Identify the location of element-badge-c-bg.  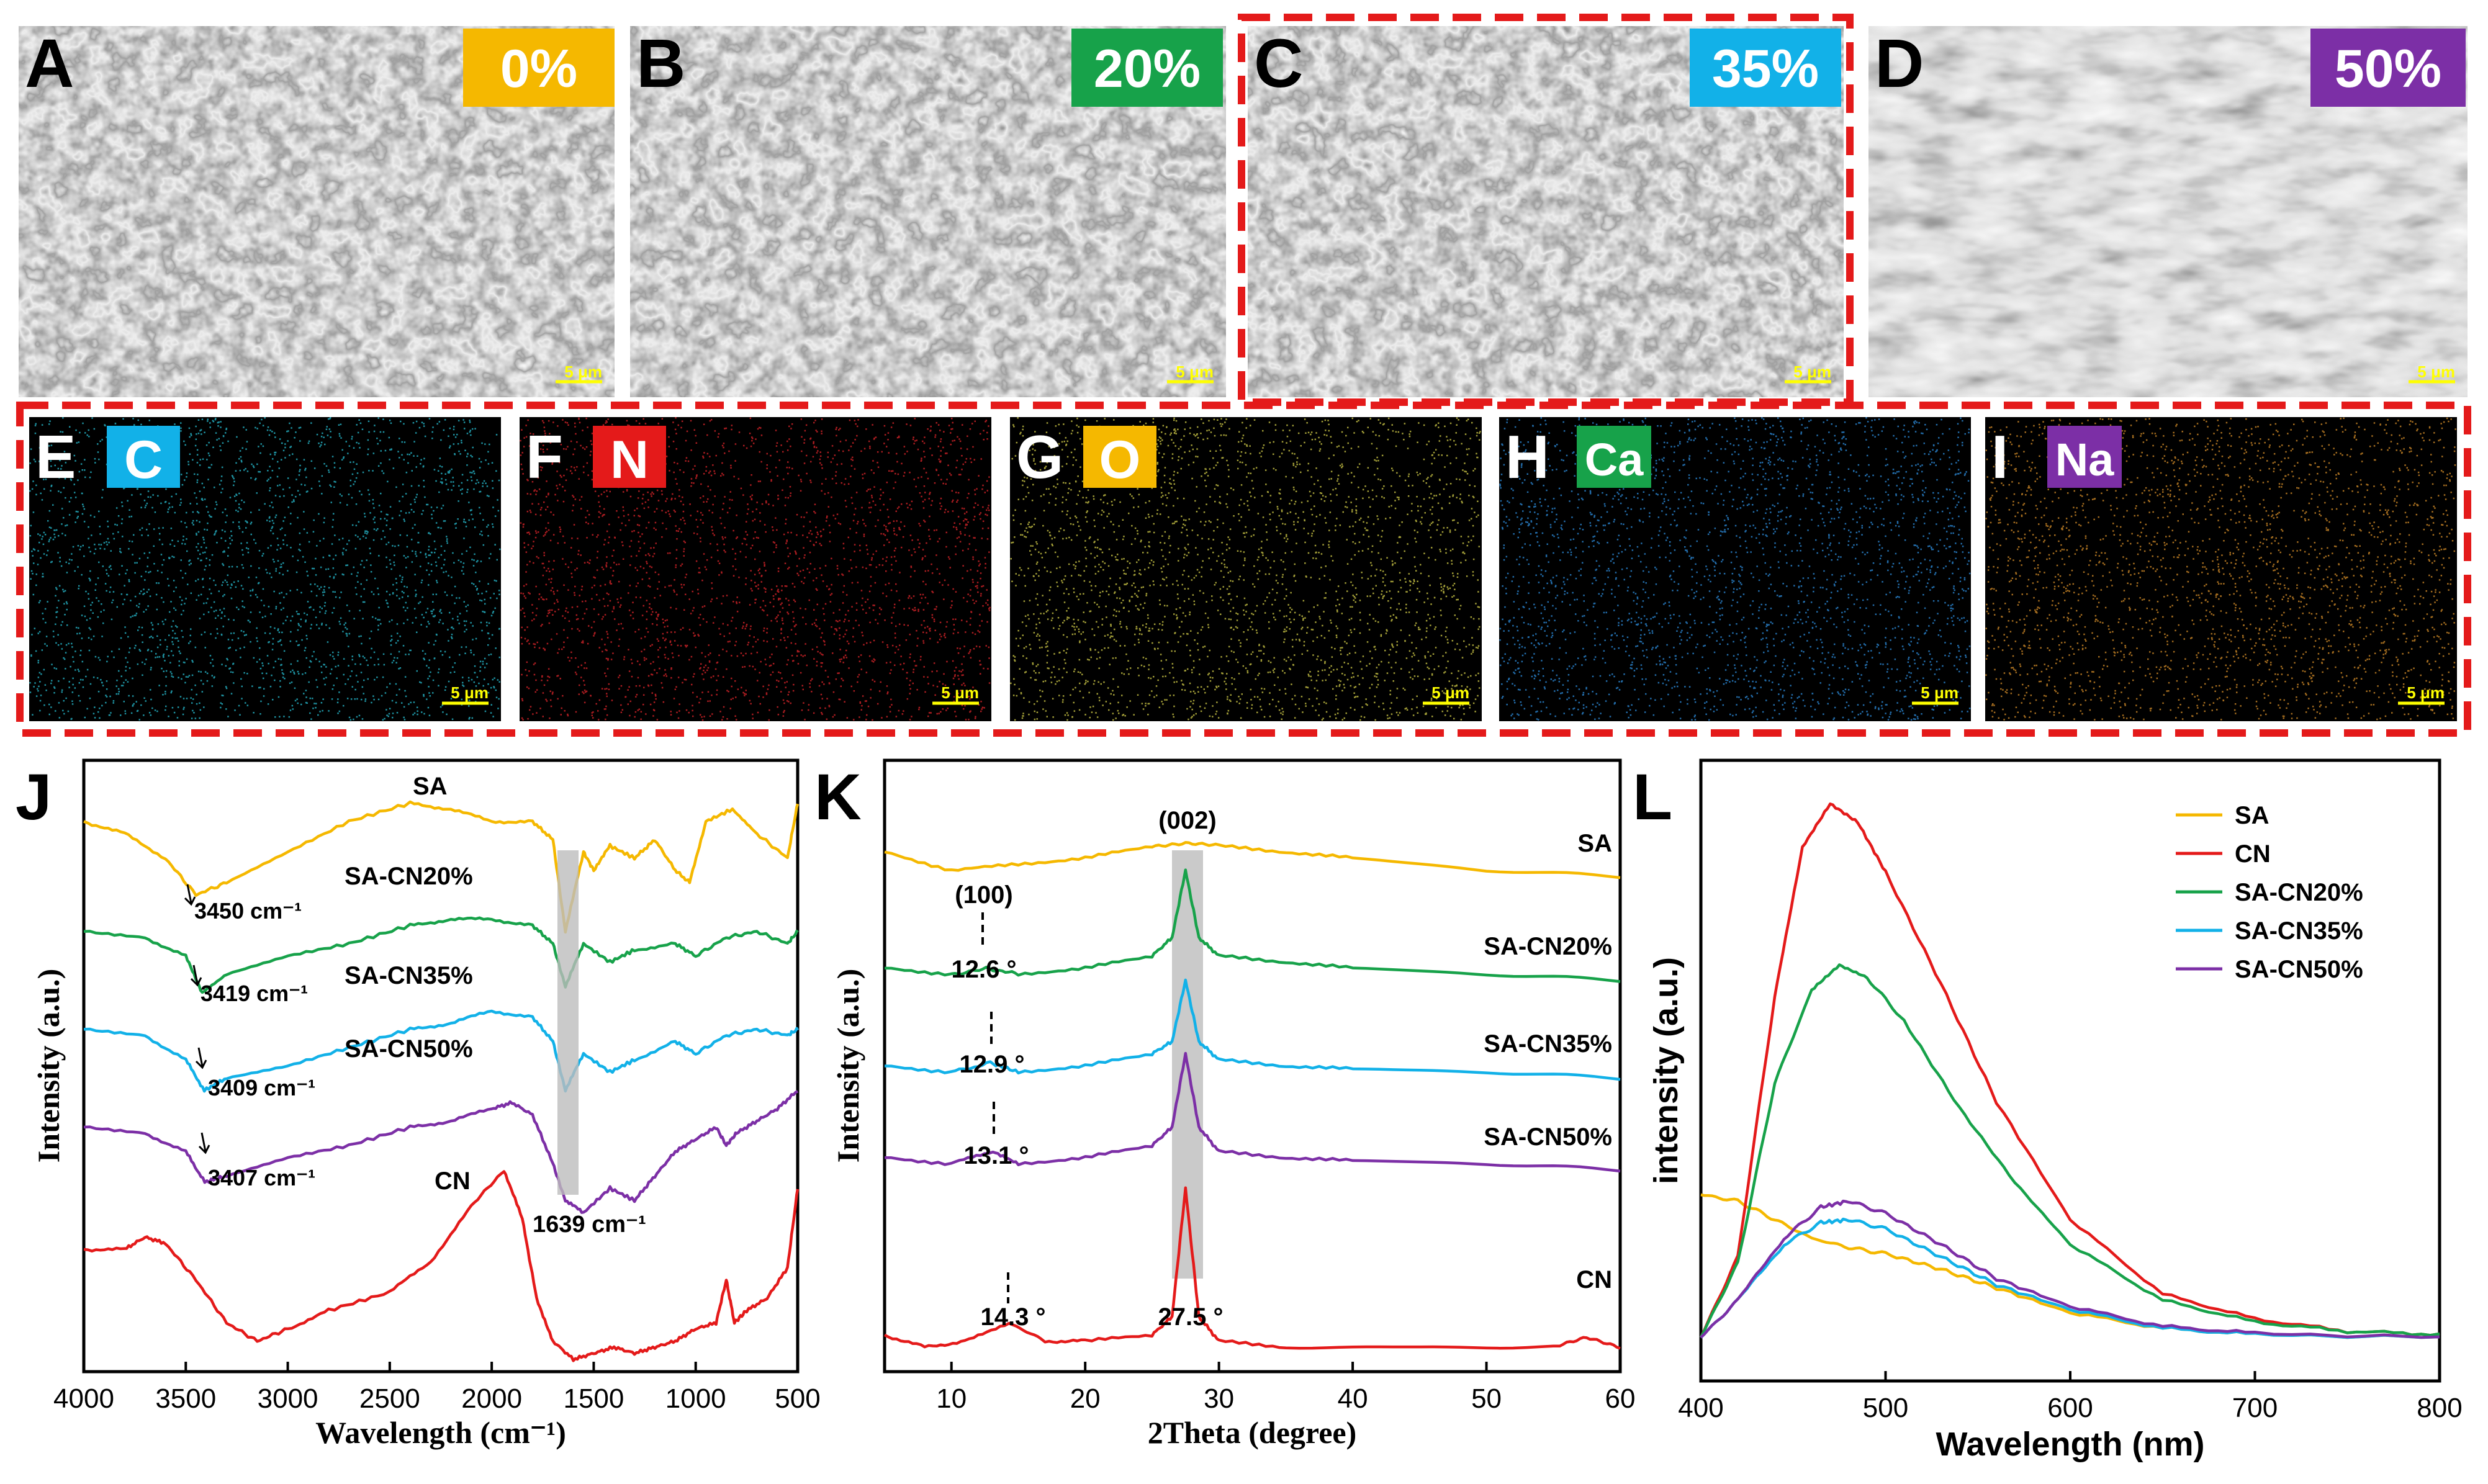
(143, 457).